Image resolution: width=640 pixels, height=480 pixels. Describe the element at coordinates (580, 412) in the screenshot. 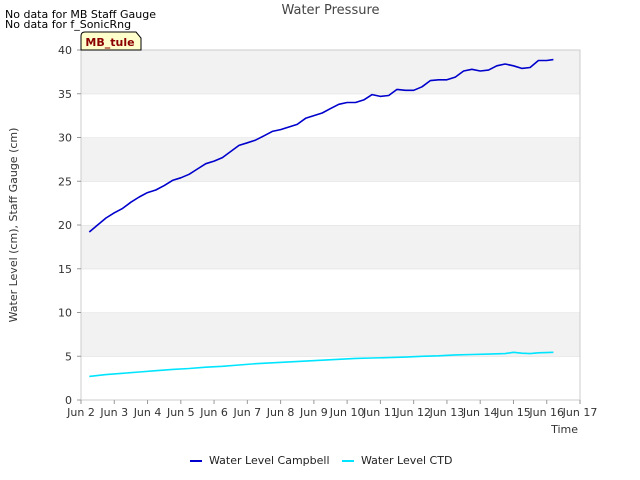

I see `x-tick-label: Jun 17` at that location.